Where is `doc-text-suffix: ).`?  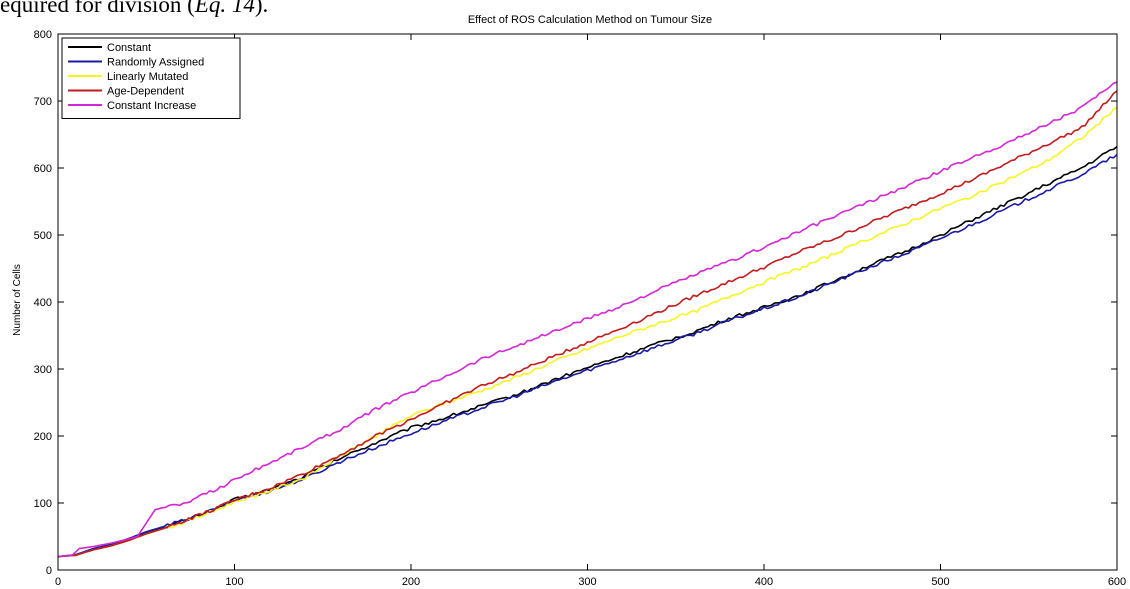 doc-text-suffix: ). is located at coordinates (261, 8).